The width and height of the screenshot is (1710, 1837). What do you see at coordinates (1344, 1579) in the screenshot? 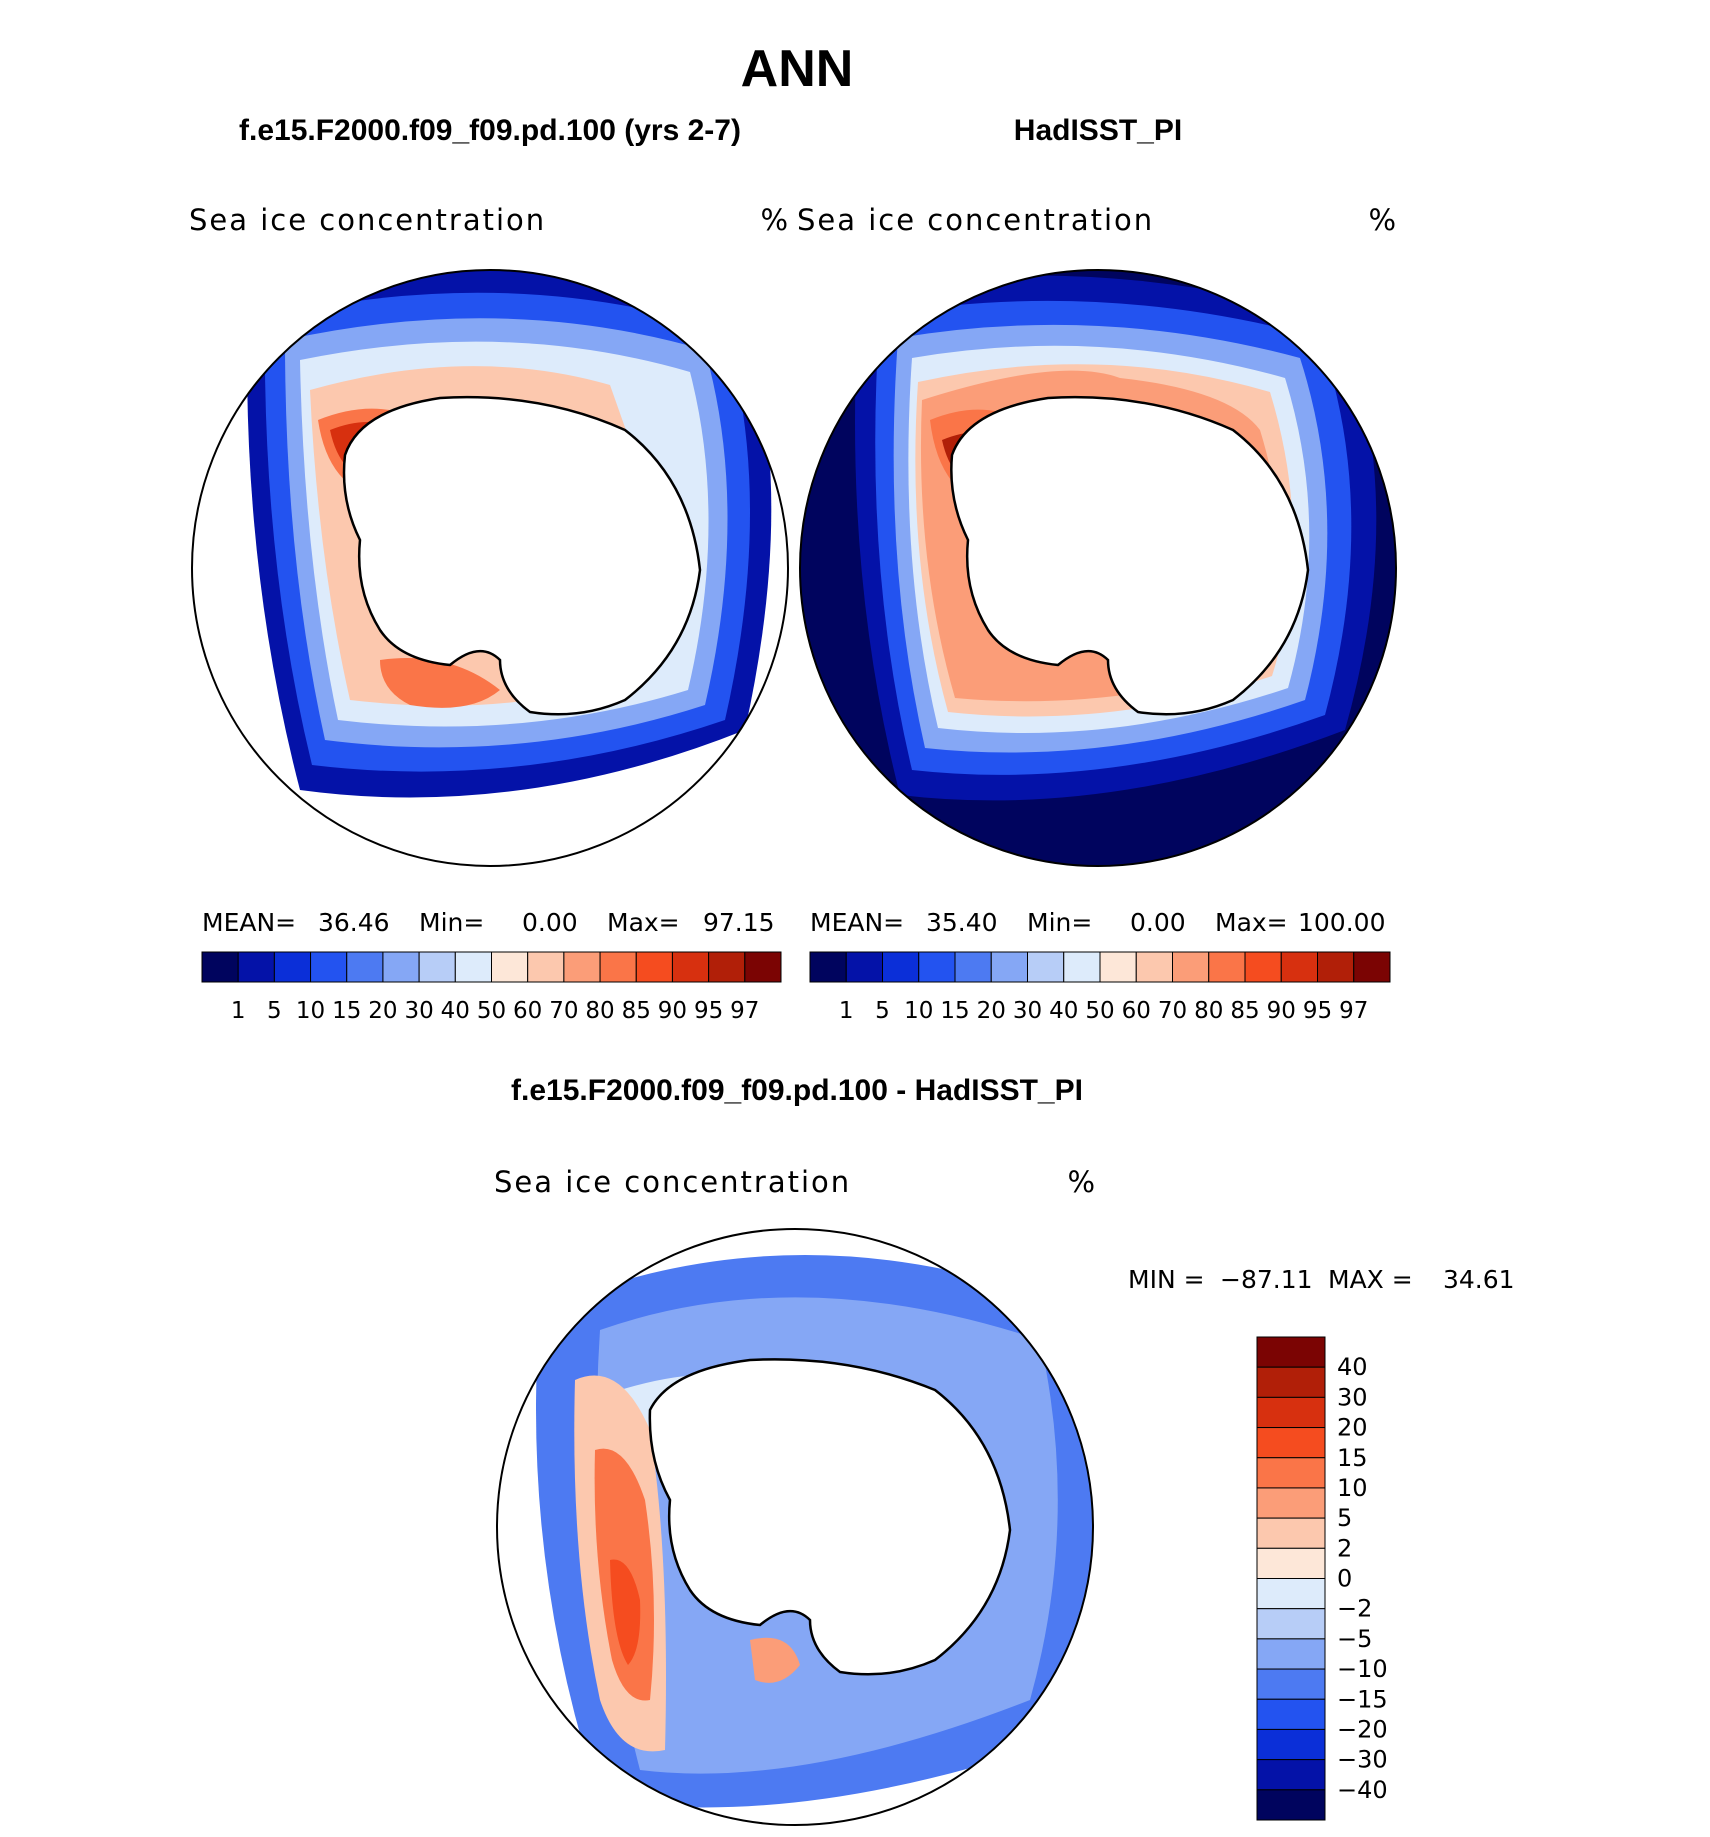
I see `diff-colorbar-tick-label: 0` at bounding box center [1344, 1579].